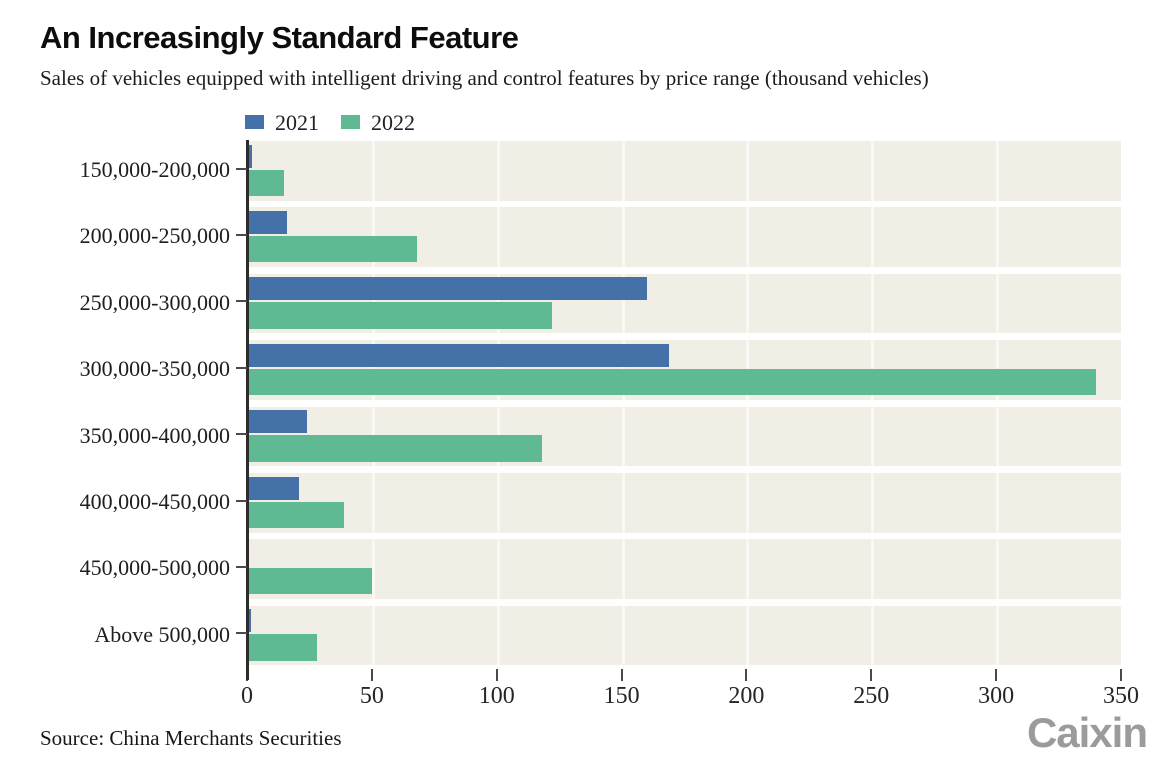  What do you see at coordinates (154, 302) in the screenshot?
I see `category-label: 250,000-300,000` at bounding box center [154, 302].